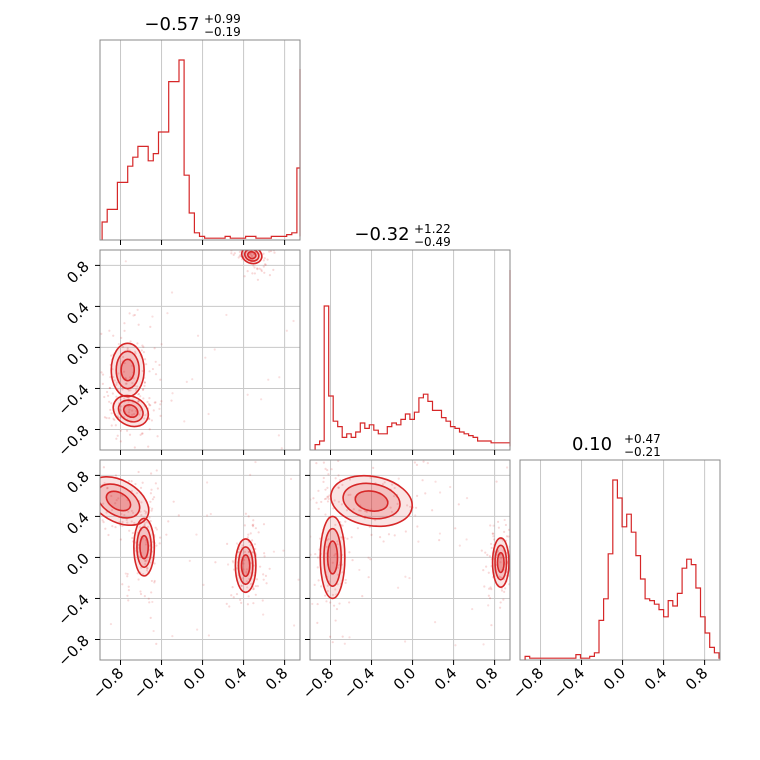 The width and height of the screenshot is (760, 760). Describe the element at coordinates (622, 569) in the screenshot. I see `histogram-steps` at that location.